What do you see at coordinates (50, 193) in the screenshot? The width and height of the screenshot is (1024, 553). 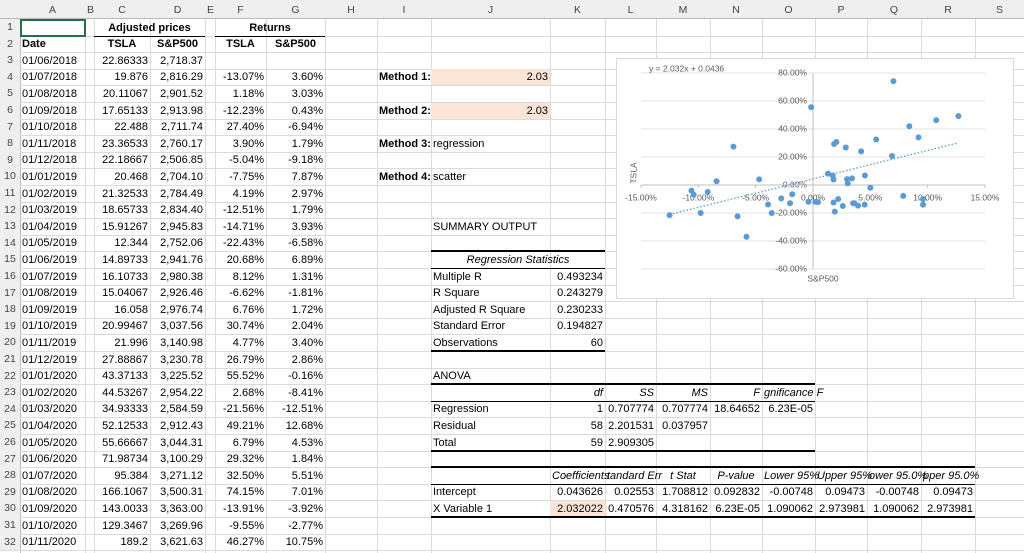 I see `date-cell: 01/02/2019` at bounding box center [50, 193].